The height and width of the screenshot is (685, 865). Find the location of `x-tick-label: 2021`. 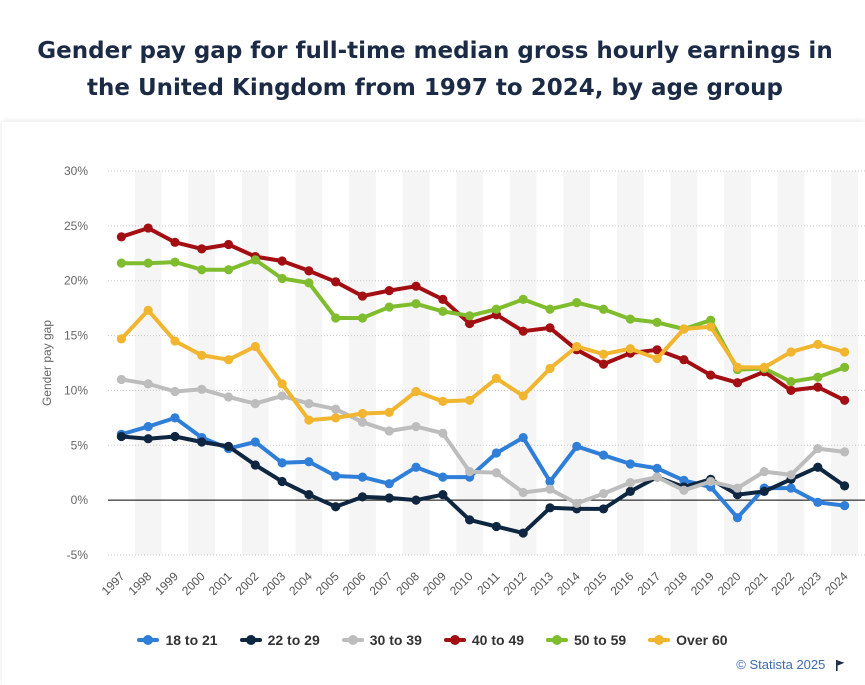

x-tick-label: 2021 is located at coordinates (756, 583).